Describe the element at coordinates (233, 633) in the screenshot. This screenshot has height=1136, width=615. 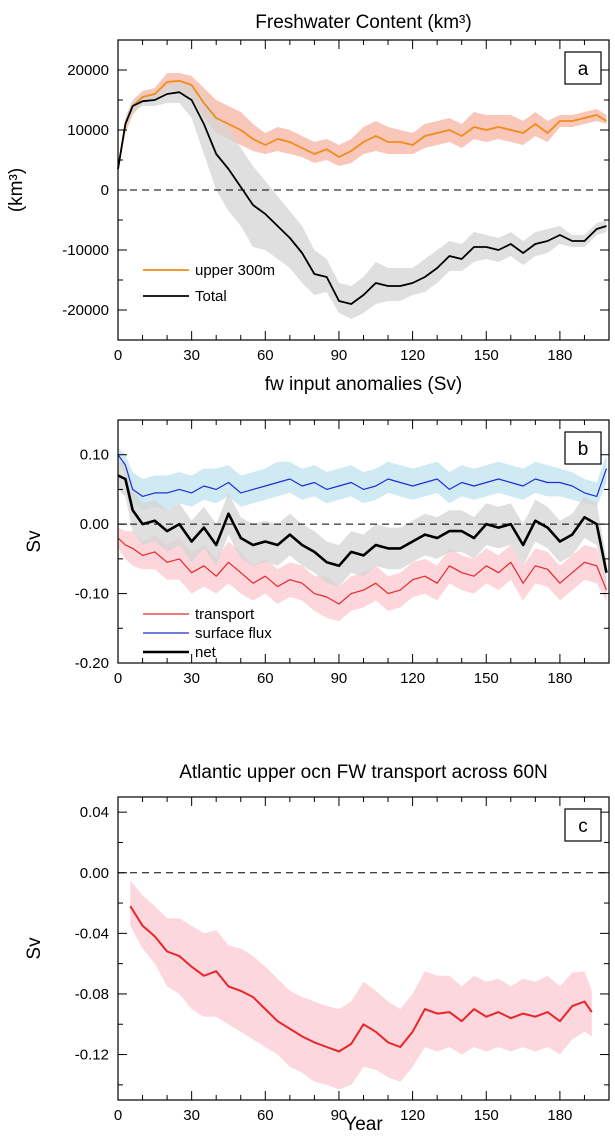
I see `panel-b-legend-label-1: surface flux` at that location.